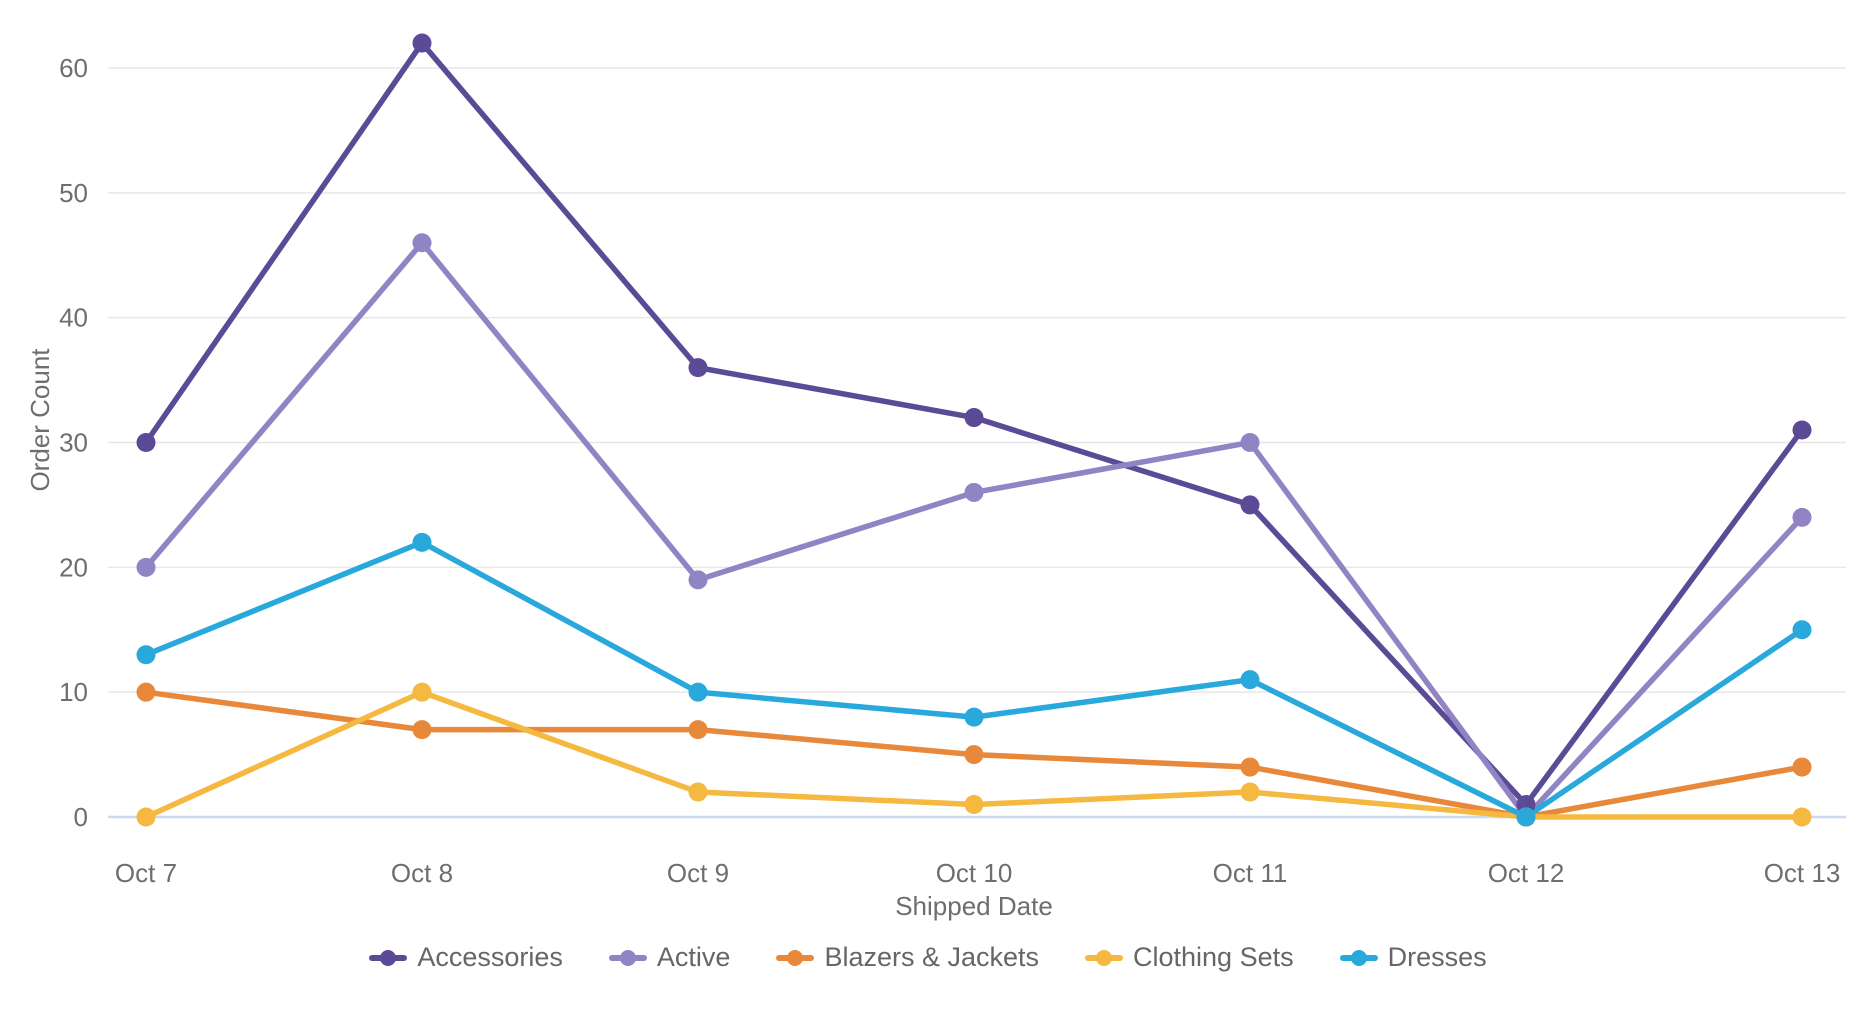 The image size is (1856, 1018). I want to click on x-tick-label-oct-12: Oct 12, so click(1526, 873).